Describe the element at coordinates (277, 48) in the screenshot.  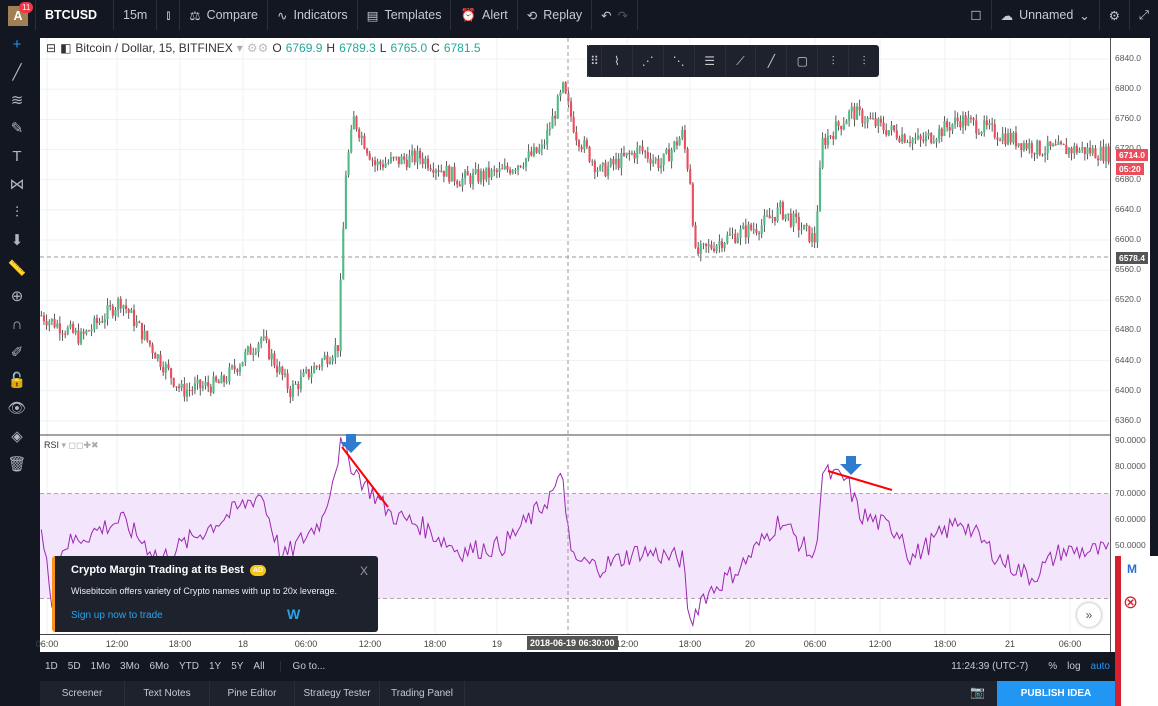
I see `open-label: O` at that location.